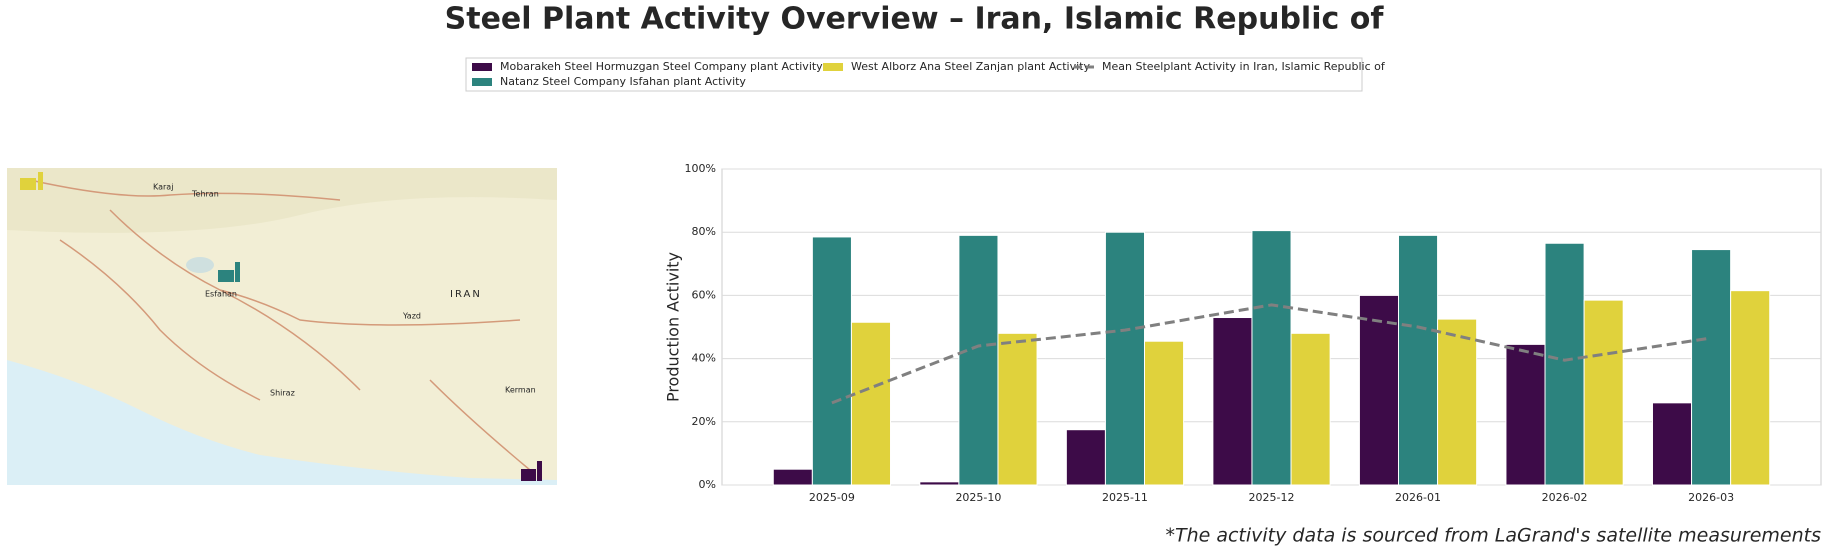 Image resolution: width=1828 pixels, height=558 pixels. What do you see at coordinates (466, 294) in the screenshot?
I see `map-label: IRAN` at bounding box center [466, 294].